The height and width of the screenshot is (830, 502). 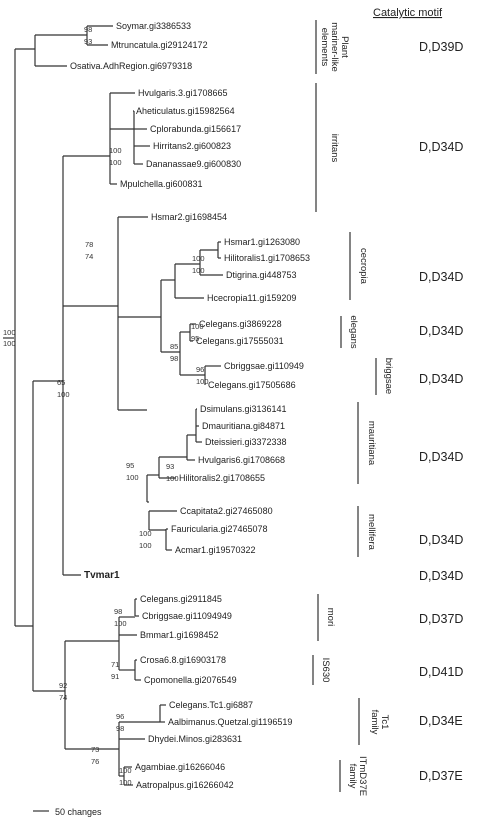 What do you see at coordinates (161, 184) in the screenshot?
I see `taxon-label: Mpulchella.gi600831` at bounding box center [161, 184].